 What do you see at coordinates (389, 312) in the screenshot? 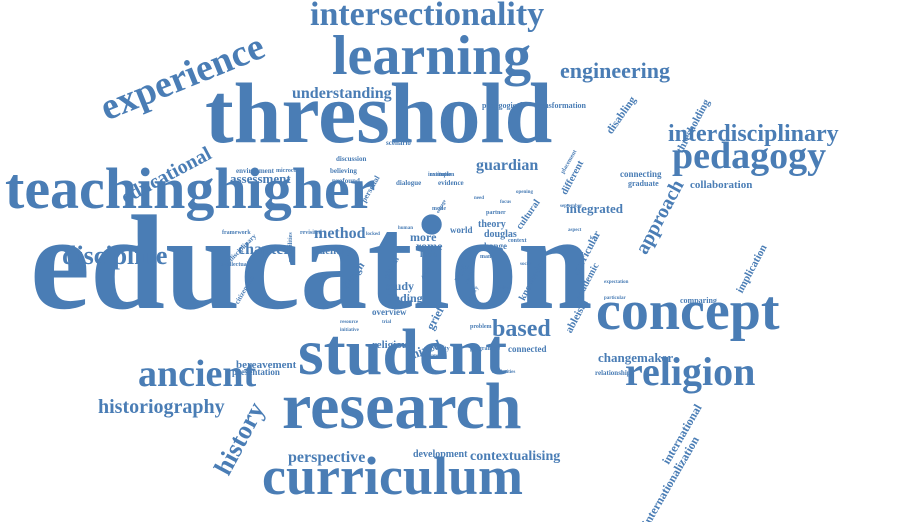
I see `word-overview: overview` at bounding box center [389, 312].